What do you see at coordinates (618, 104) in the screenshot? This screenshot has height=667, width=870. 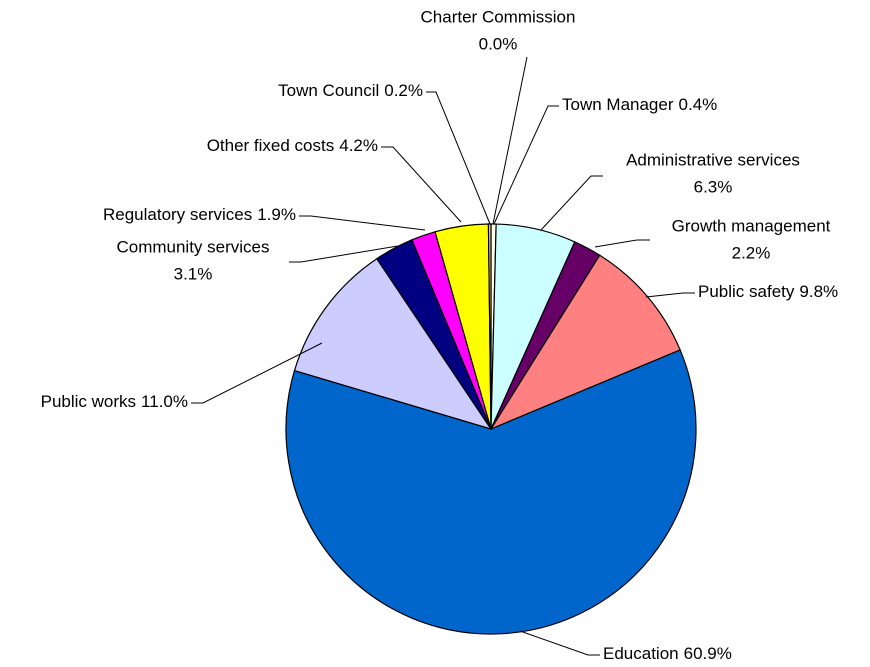 I see `slice-label: Town Manager` at bounding box center [618, 104].